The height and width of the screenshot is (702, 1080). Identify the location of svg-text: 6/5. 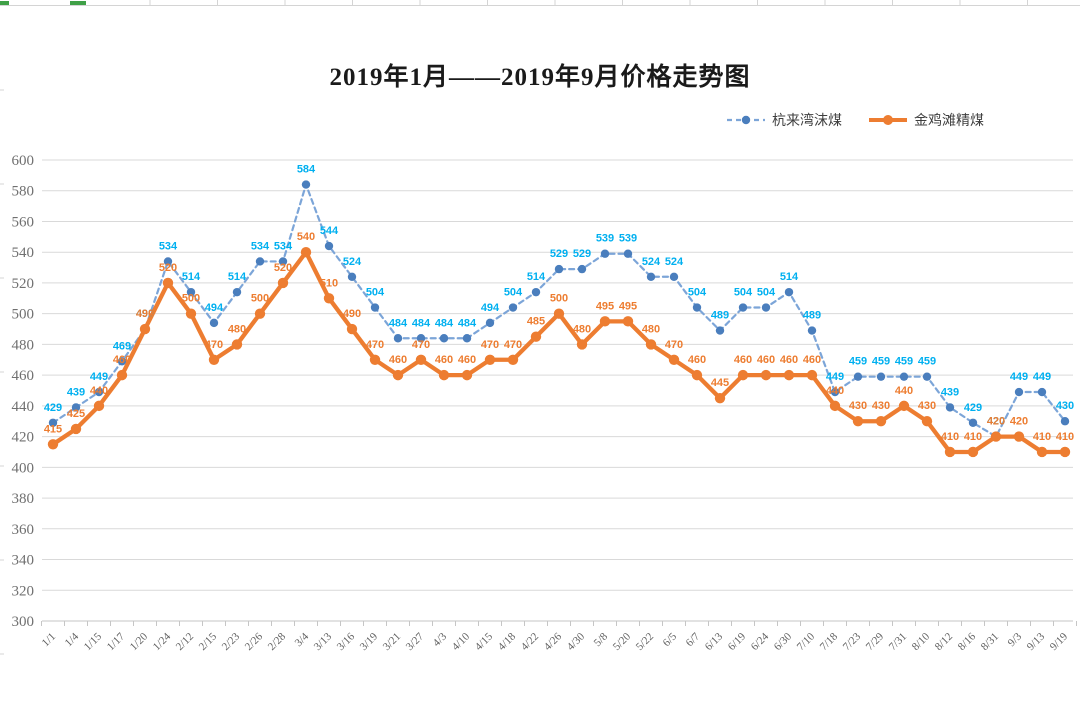
(670, 639).